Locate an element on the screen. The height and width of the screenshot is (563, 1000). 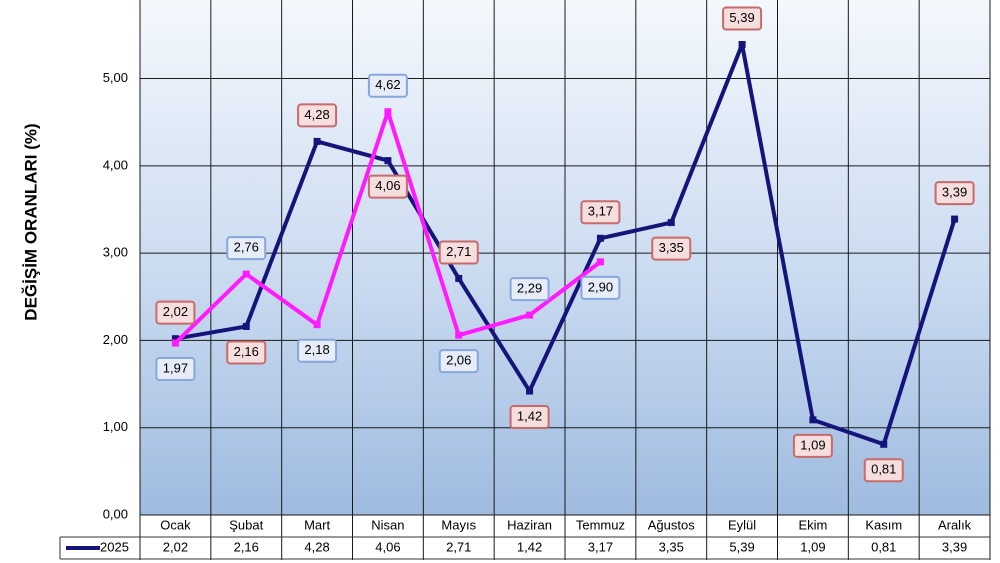
x-tick-label: Mayıs is located at coordinates (458, 524).